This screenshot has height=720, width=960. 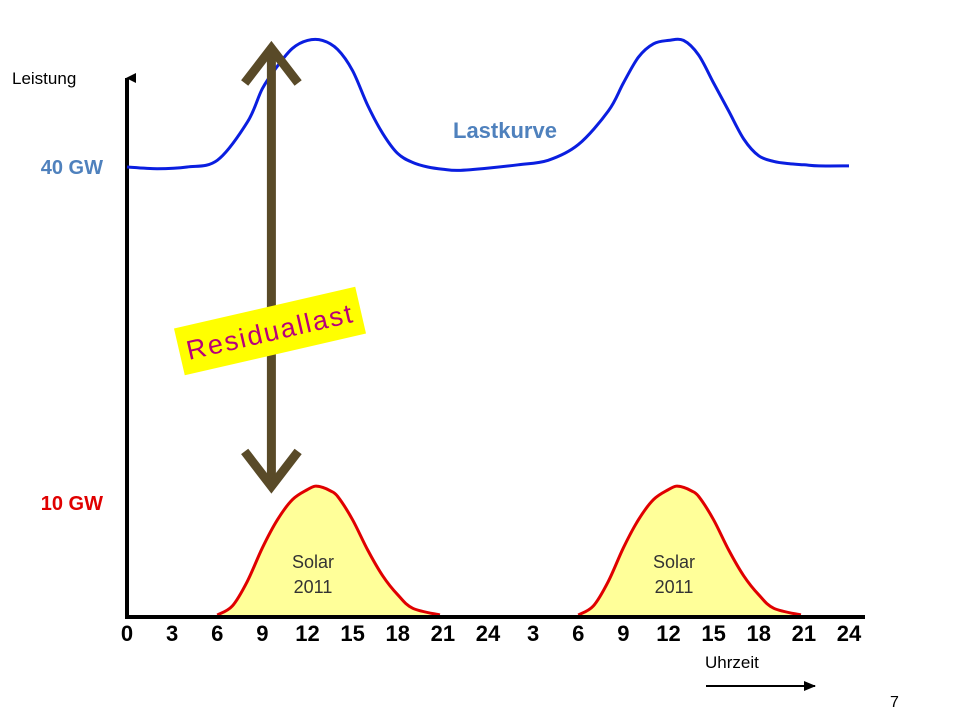 I want to click on residual-arrow, so click(x=271, y=267).